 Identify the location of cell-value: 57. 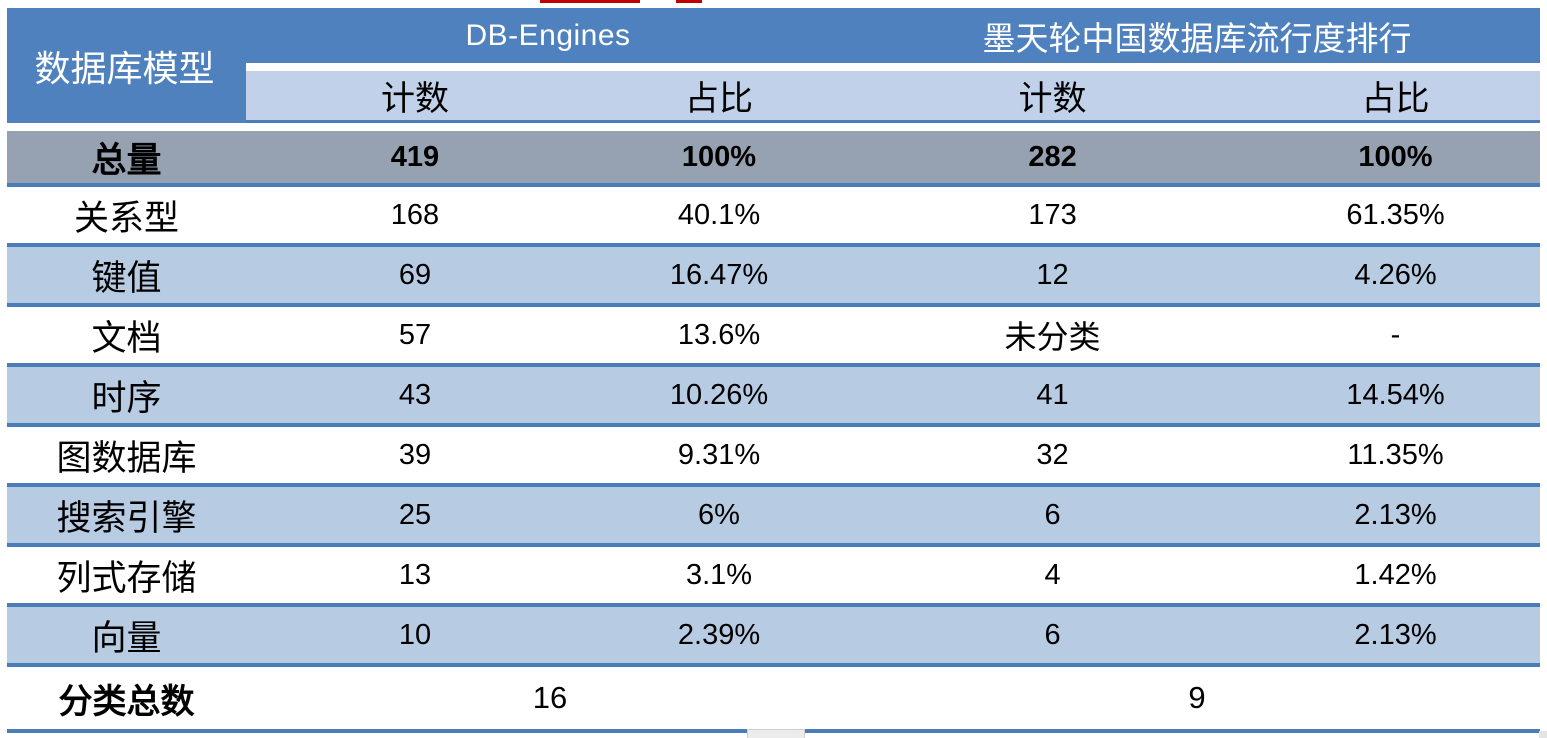
(415, 337).